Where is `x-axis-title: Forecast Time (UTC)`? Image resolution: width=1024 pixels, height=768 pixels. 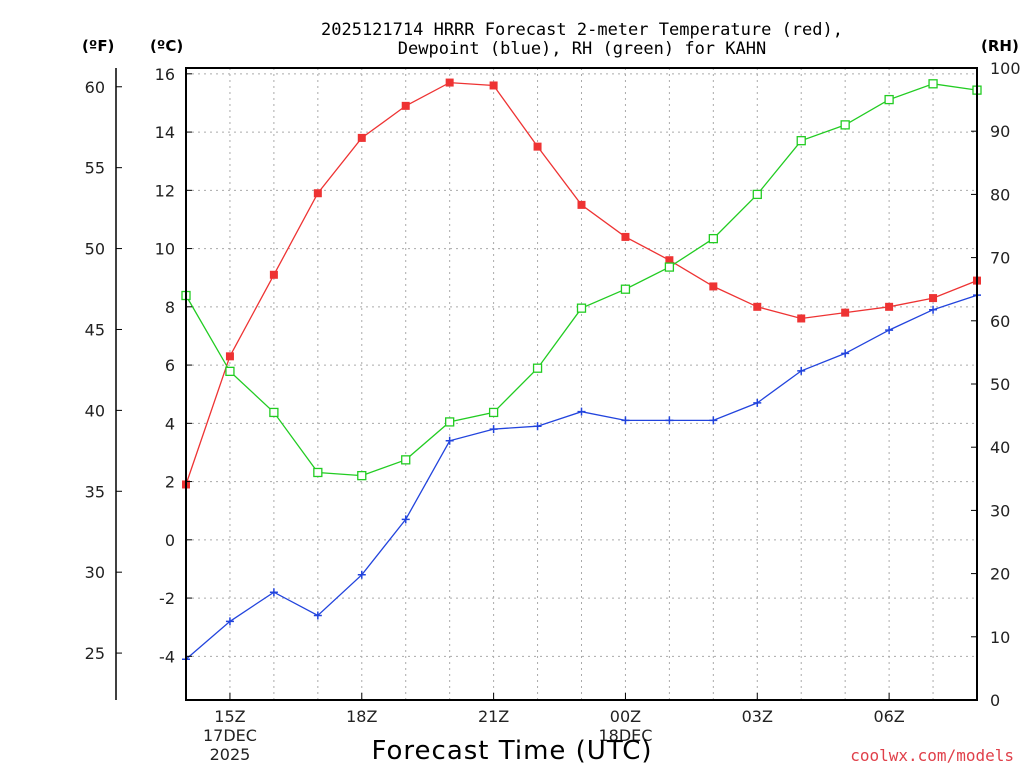 x-axis-title: Forecast Time (UTC) is located at coordinates (511, 751).